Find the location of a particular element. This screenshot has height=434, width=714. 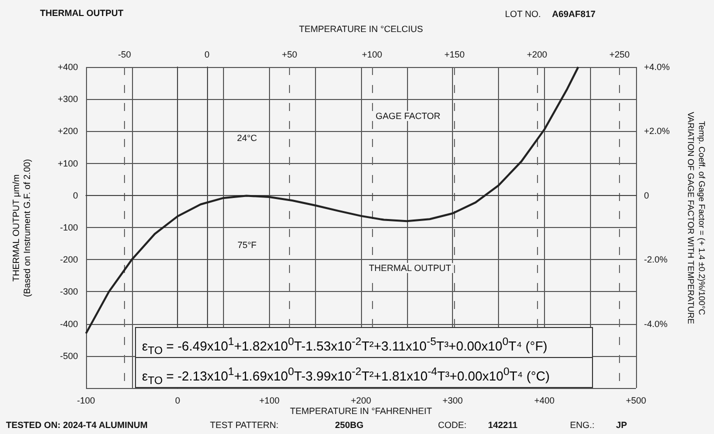

x-tick-label: +300 is located at coordinates (452, 401).